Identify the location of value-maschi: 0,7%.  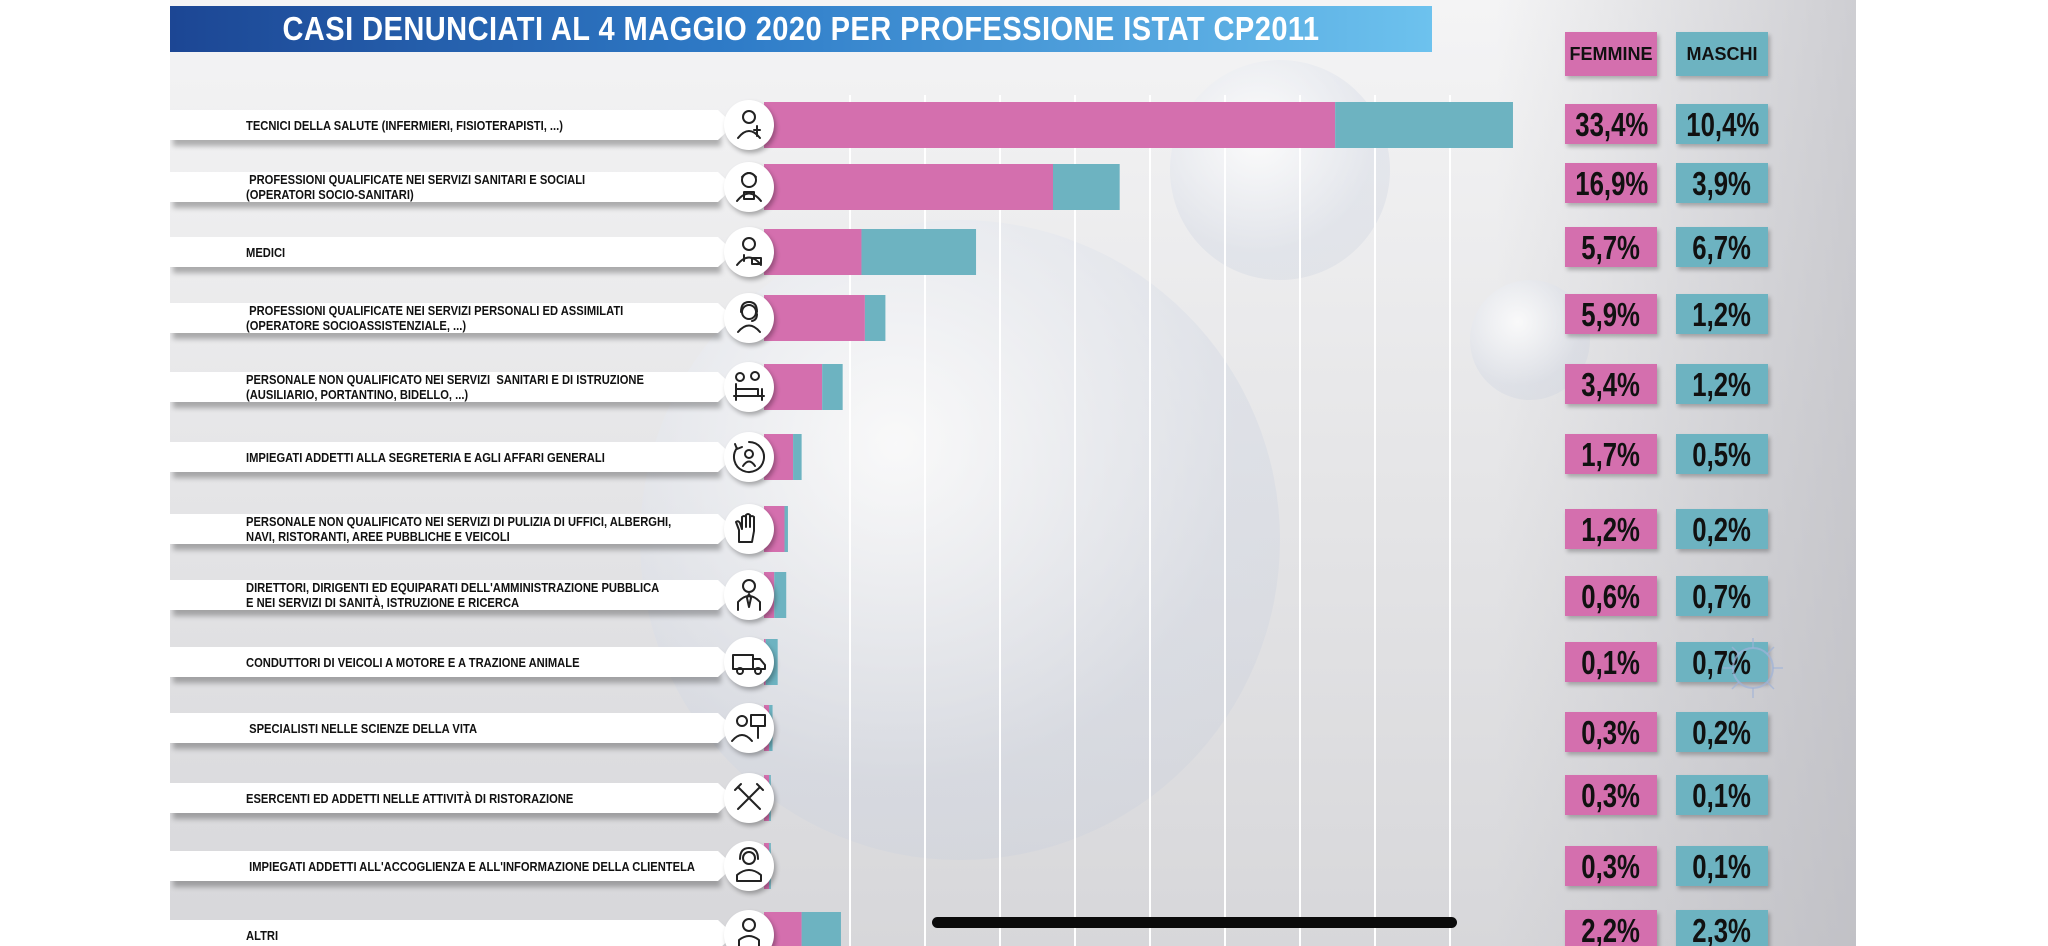
(1722, 596).